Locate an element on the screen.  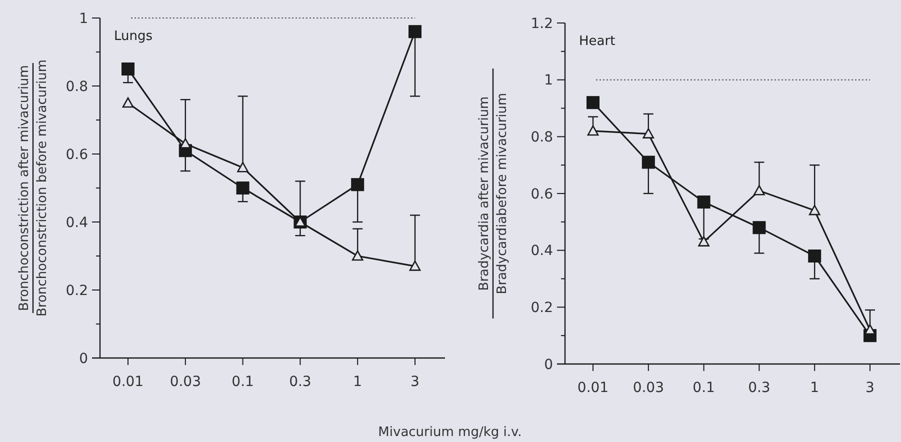
y-axis-title: Bronchoconstriction after mivacurium Bronchoconstriction before mivacurium is located at coordinates (33, 188).